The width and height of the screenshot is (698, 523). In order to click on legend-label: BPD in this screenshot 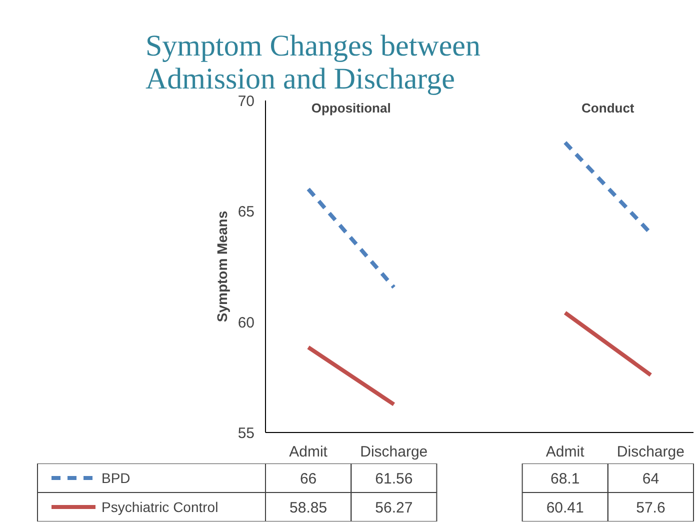, I will do `click(116, 478)`.